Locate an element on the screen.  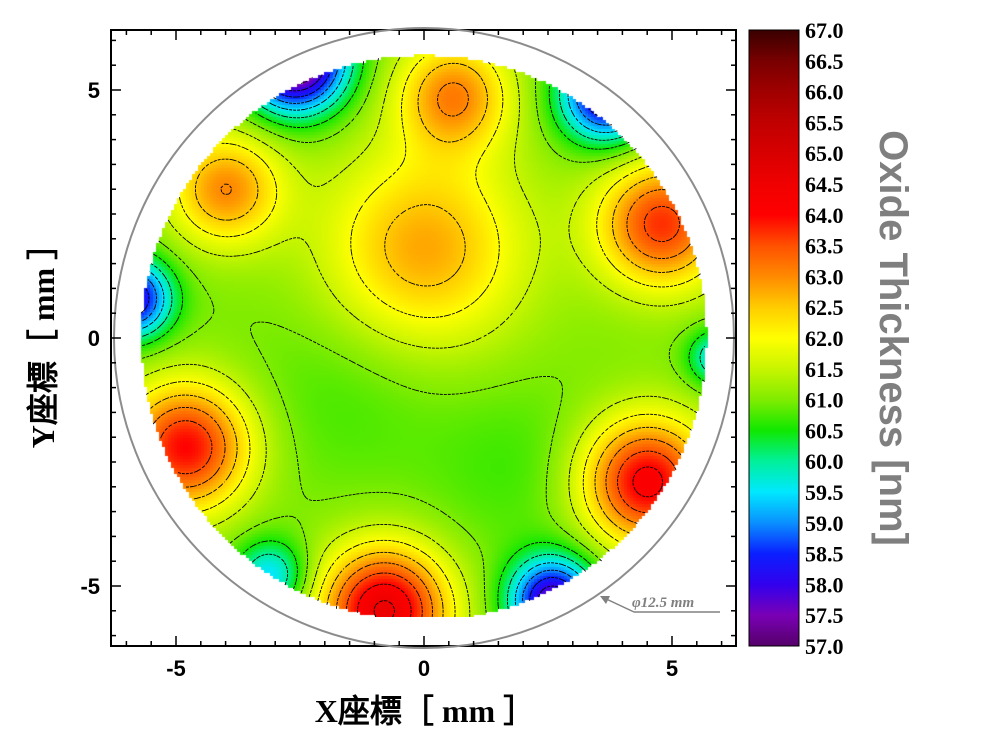
y-tick-label: -5 is located at coordinates (90, 586).